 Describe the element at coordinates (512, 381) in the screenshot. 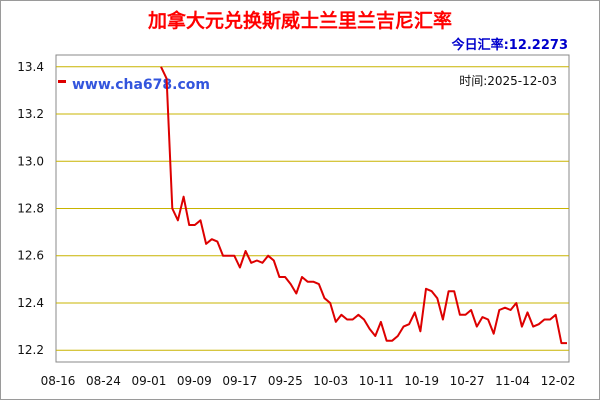

I see `x-tick-label: 11-04` at that location.